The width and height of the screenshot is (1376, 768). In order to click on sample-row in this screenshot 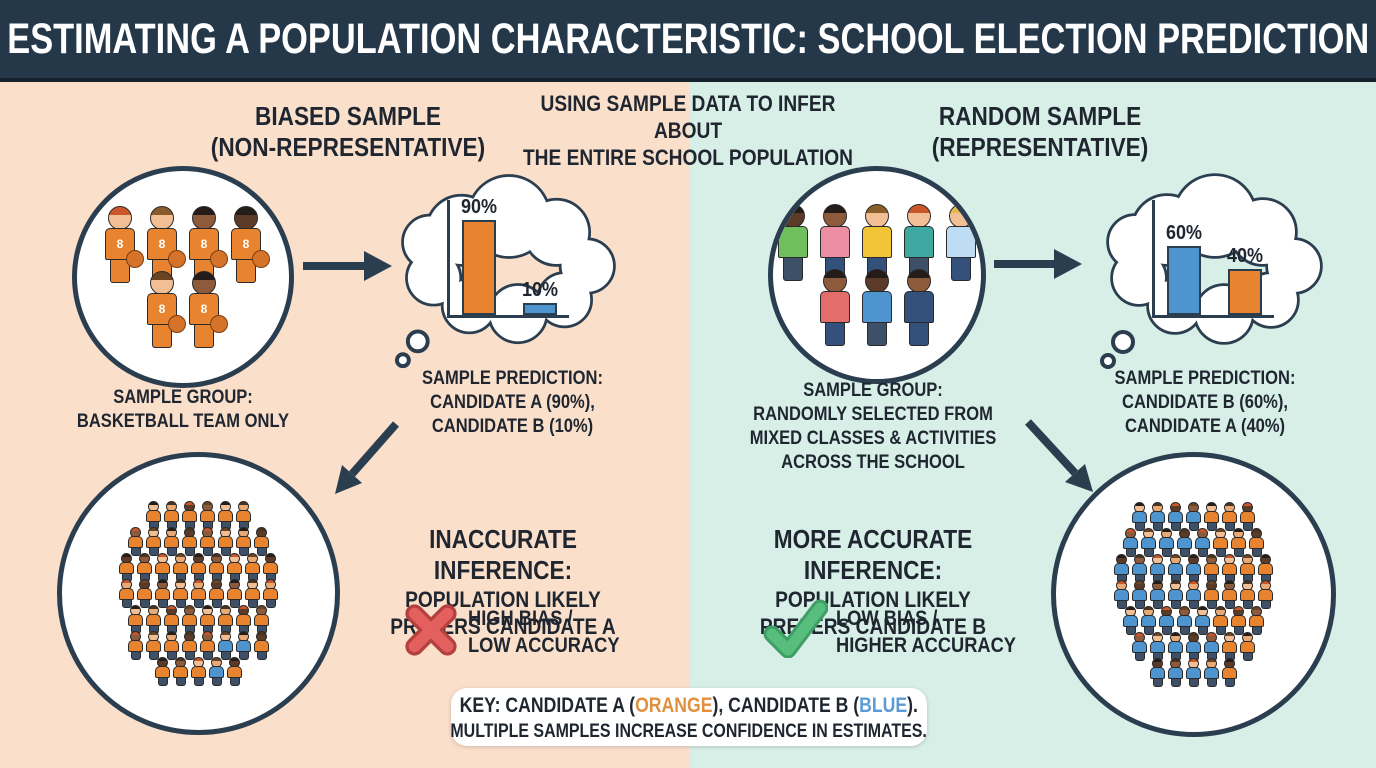, I will do `click(877, 307)`.